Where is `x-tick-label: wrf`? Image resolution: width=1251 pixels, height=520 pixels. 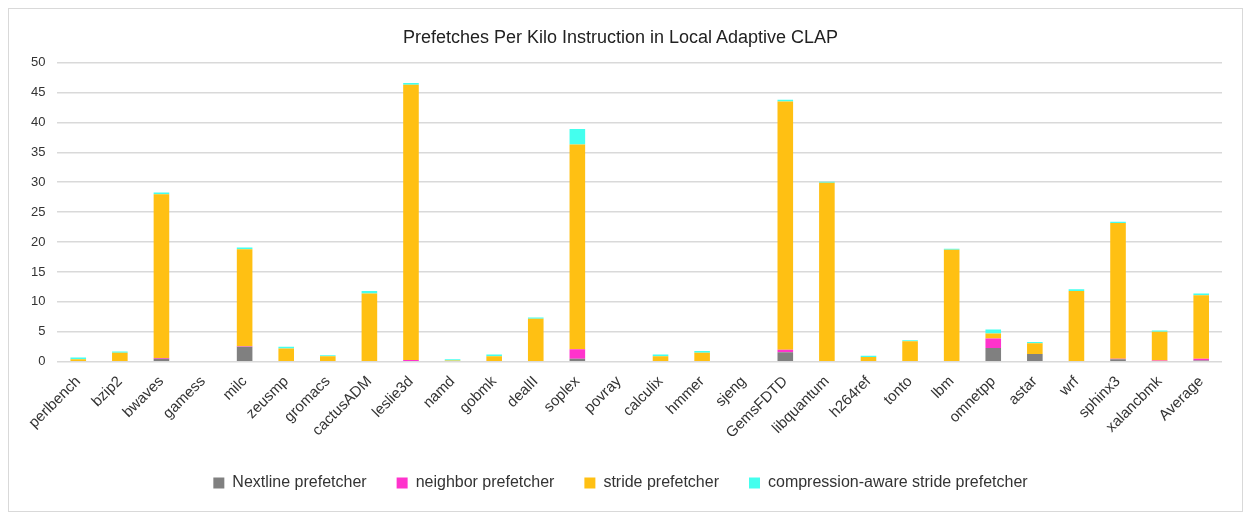 x-tick-label: wrf is located at coordinates (1068, 385).